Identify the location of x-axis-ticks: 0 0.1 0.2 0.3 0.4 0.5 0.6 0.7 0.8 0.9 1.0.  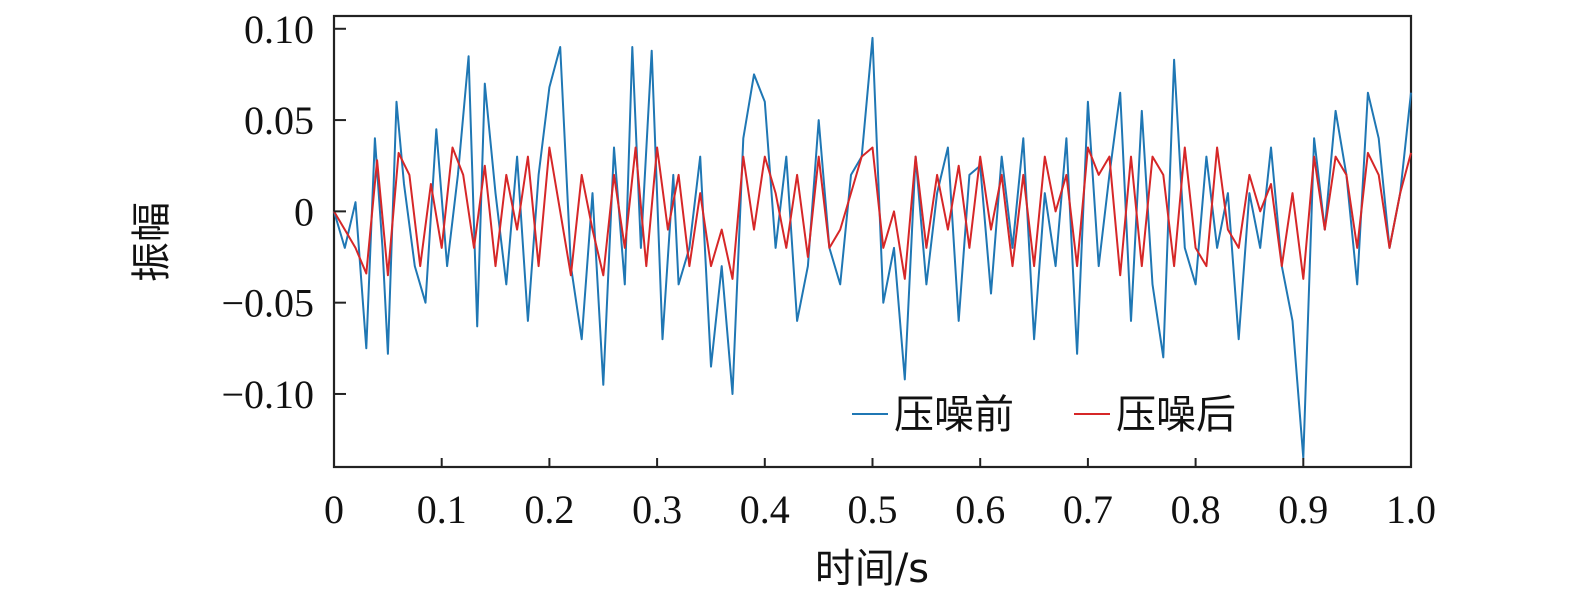
(880, 495).